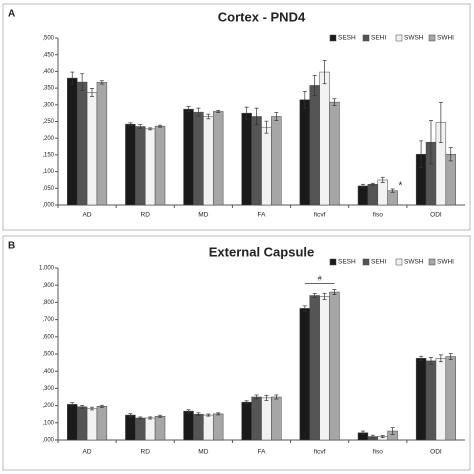 This screenshot has height=474, width=474. What do you see at coordinates (320, 278) in the screenshot?
I see `annotation: #` at bounding box center [320, 278].